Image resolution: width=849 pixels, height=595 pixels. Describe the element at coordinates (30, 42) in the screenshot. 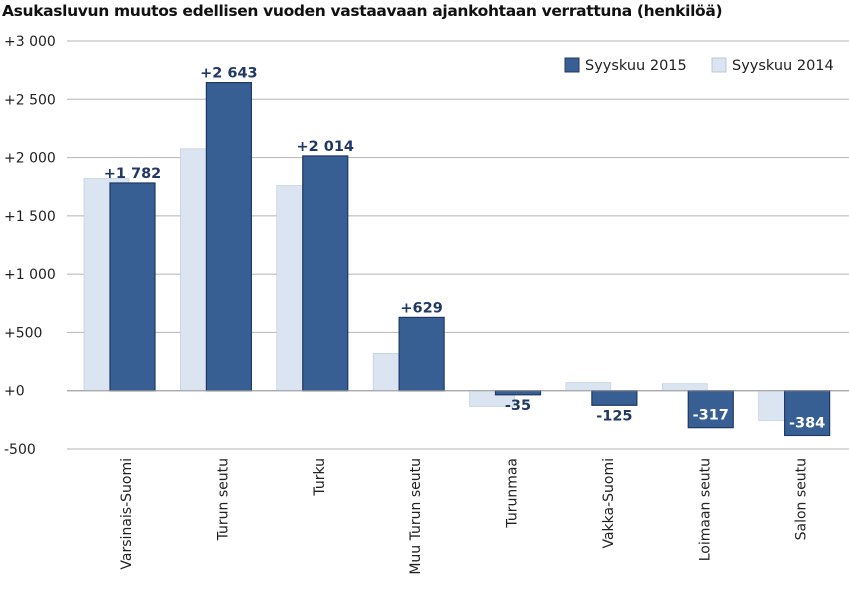

I see `y-tick-label: +3 000` at that location.